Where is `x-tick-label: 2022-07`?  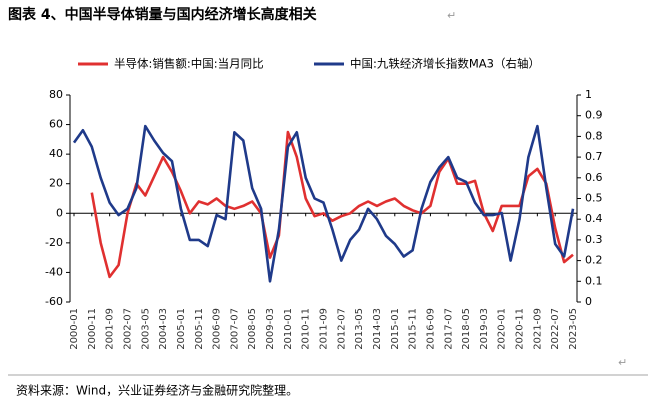
x-tick-label: 2022-07 is located at coordinates (555, 329).